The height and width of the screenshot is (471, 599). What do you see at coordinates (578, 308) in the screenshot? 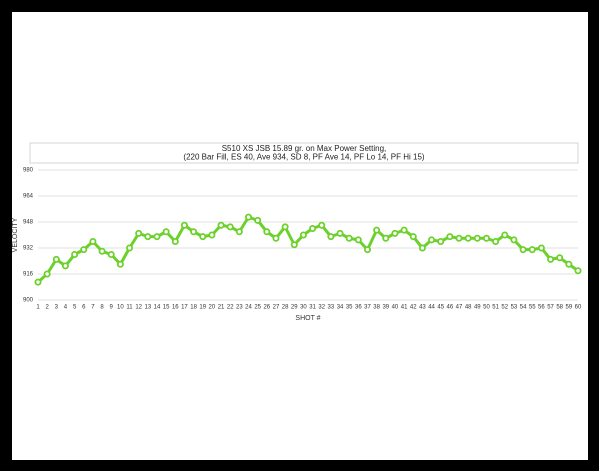
I see `x-tick-label: 60` at bounding box center [578, 308].